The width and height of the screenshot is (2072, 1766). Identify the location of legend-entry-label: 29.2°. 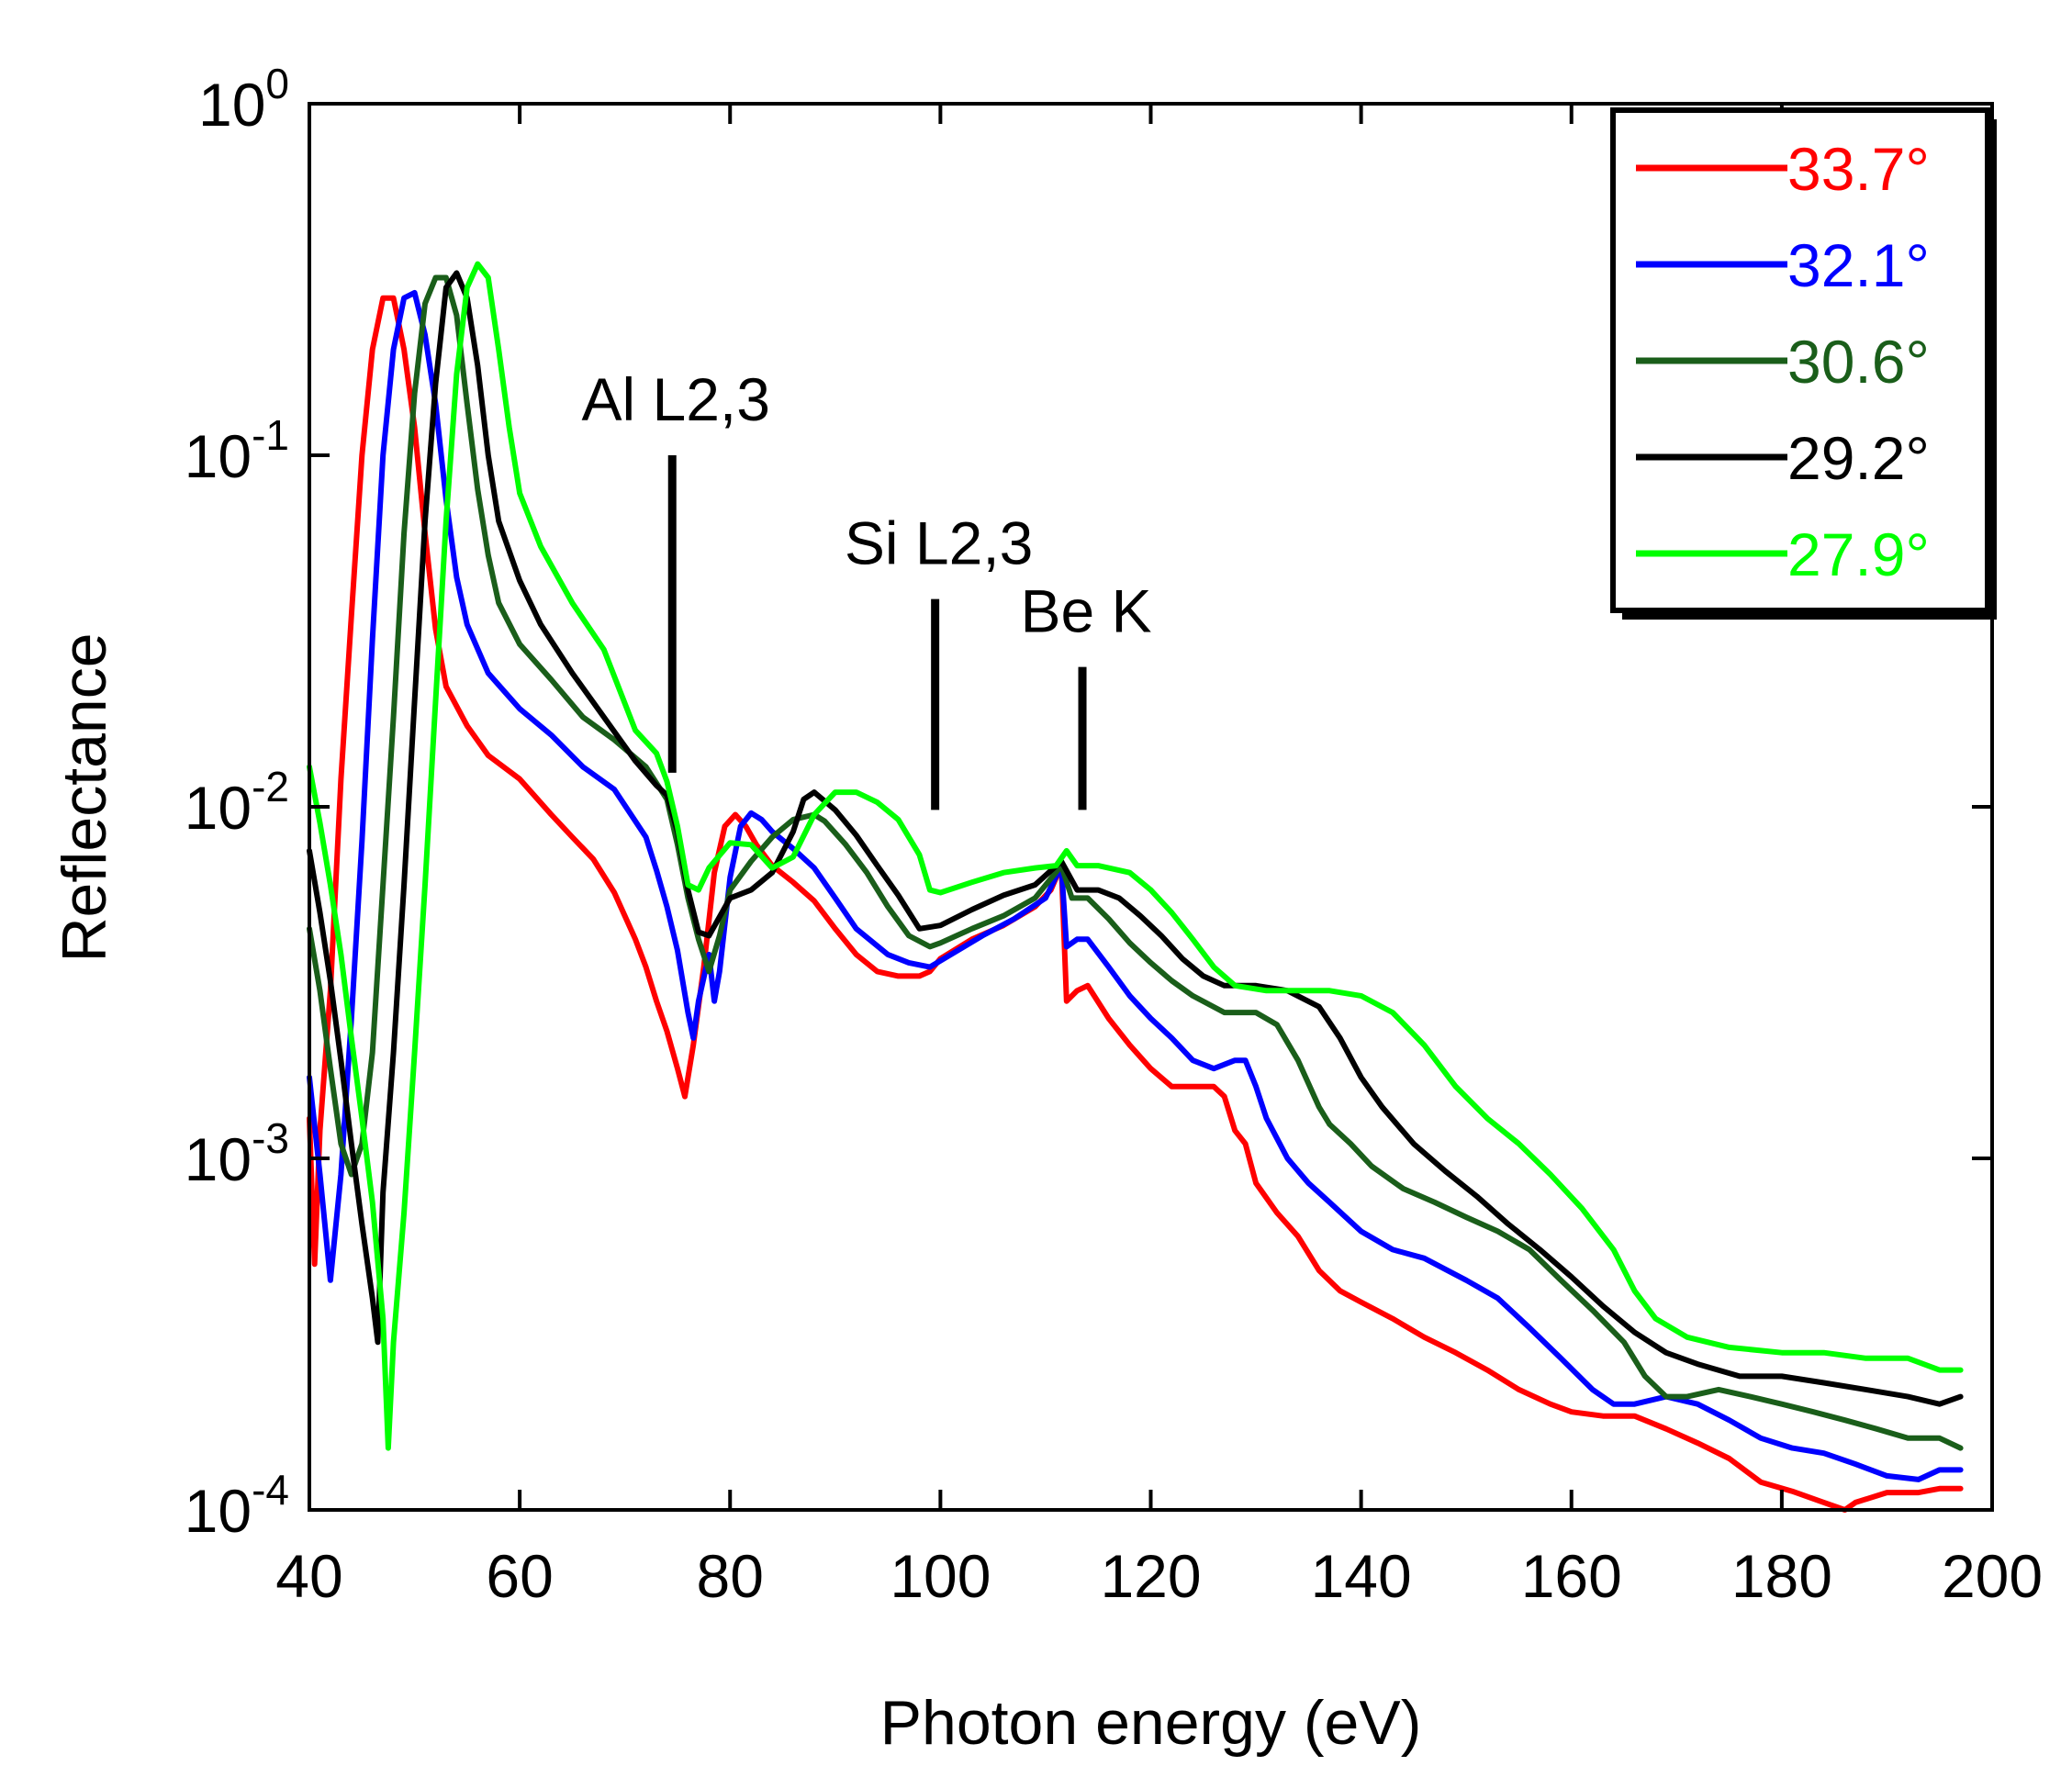
(1858, 458).